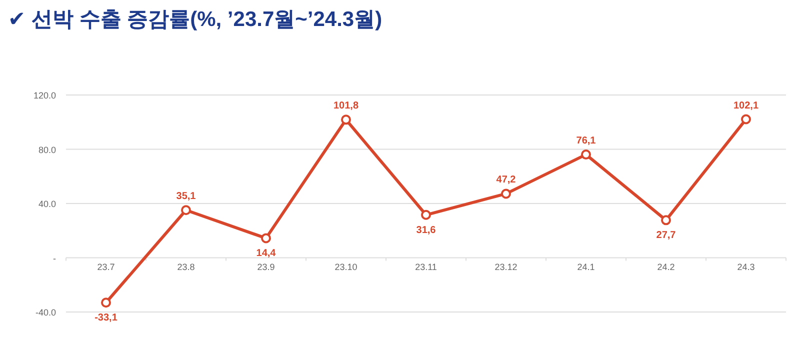  What do you see at coordinates (266, 254) in the screenshot?
I see `data-label: 14,4` at bounding box center [266, 254].